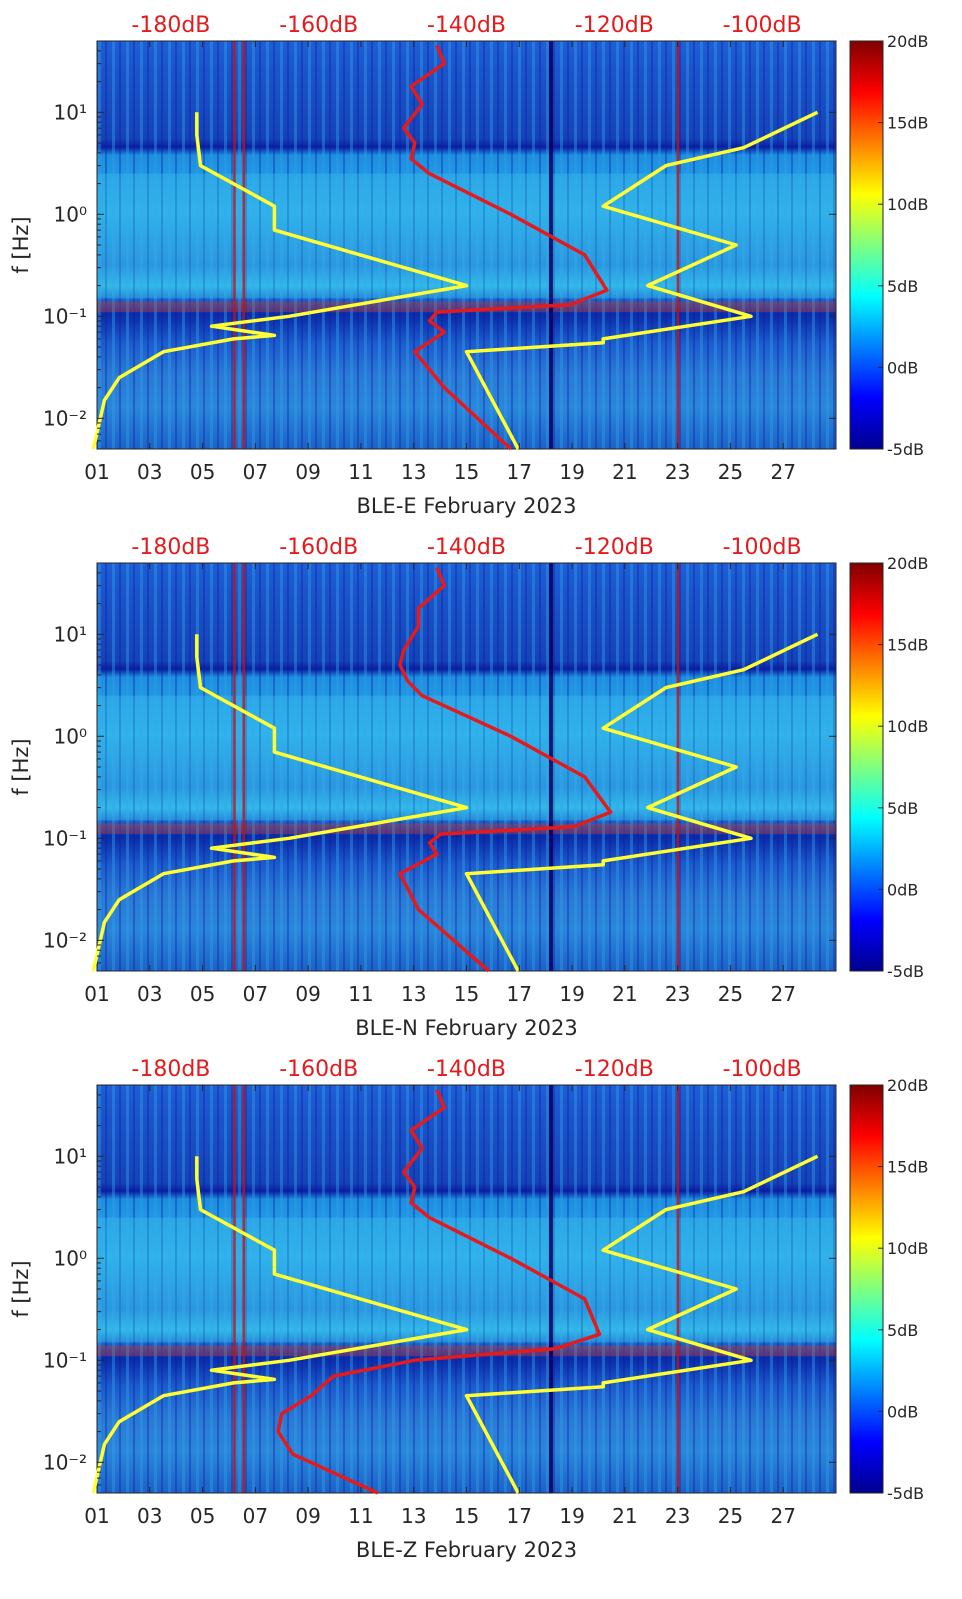 This screenshot has width=962, height=1599. What do you see at coordinates (466, 1028) in the screenshot?
I see `x-axis-label: BLE-N February 2023` at bounding box center [466, 1028].